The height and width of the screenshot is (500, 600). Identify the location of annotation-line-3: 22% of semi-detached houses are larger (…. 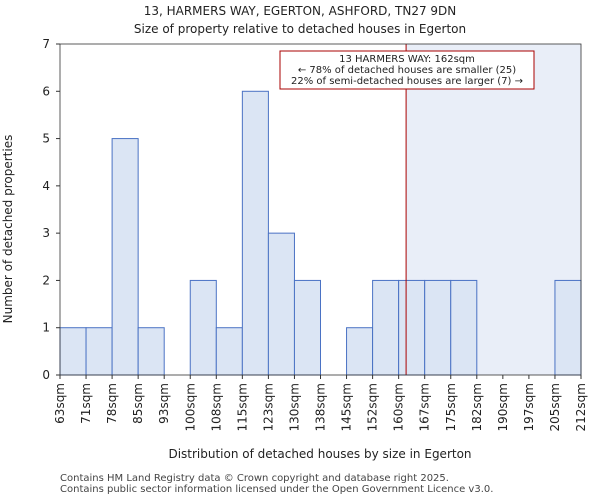
(407, 81).